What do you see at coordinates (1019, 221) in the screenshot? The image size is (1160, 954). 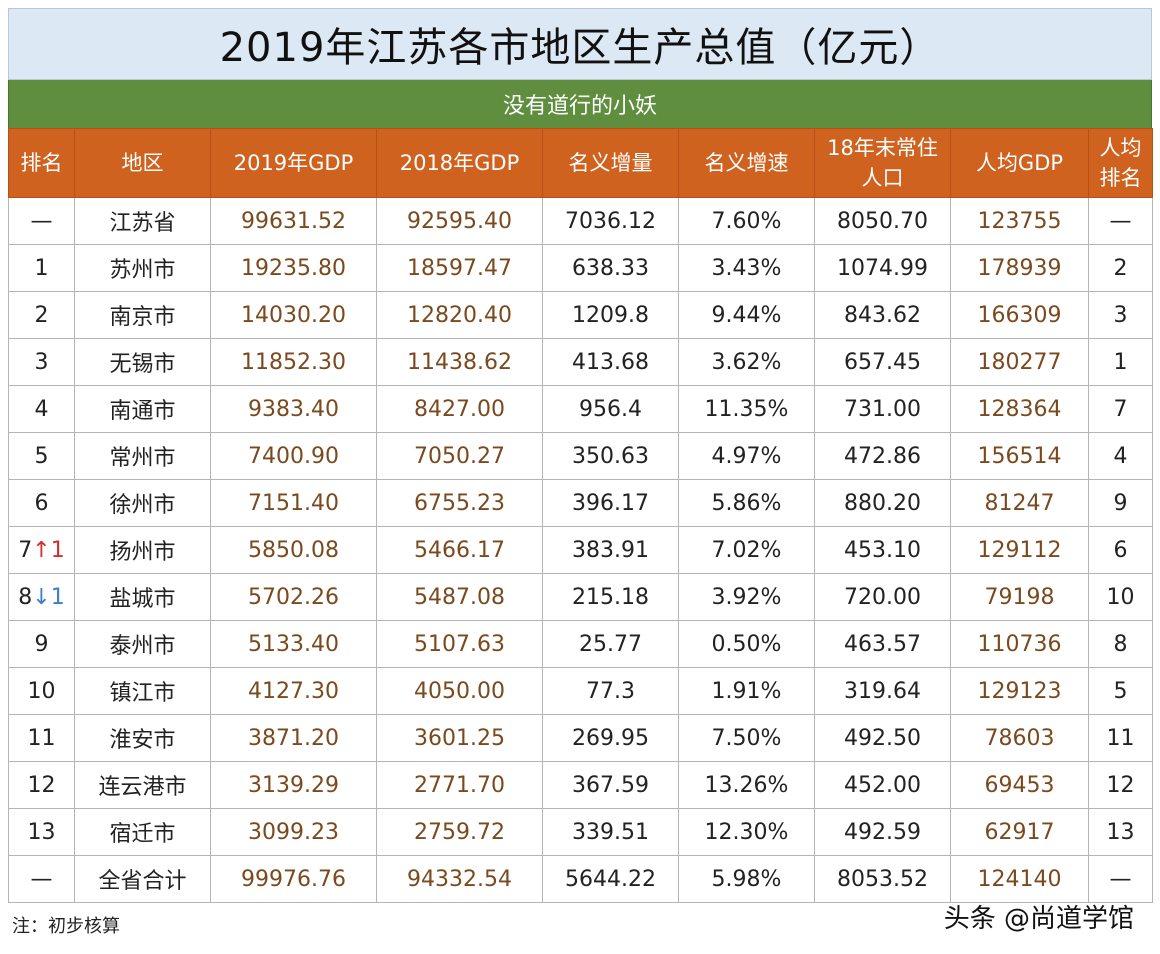 I see `per-capita-cell: 123755` at bounding box center [1019, 221].